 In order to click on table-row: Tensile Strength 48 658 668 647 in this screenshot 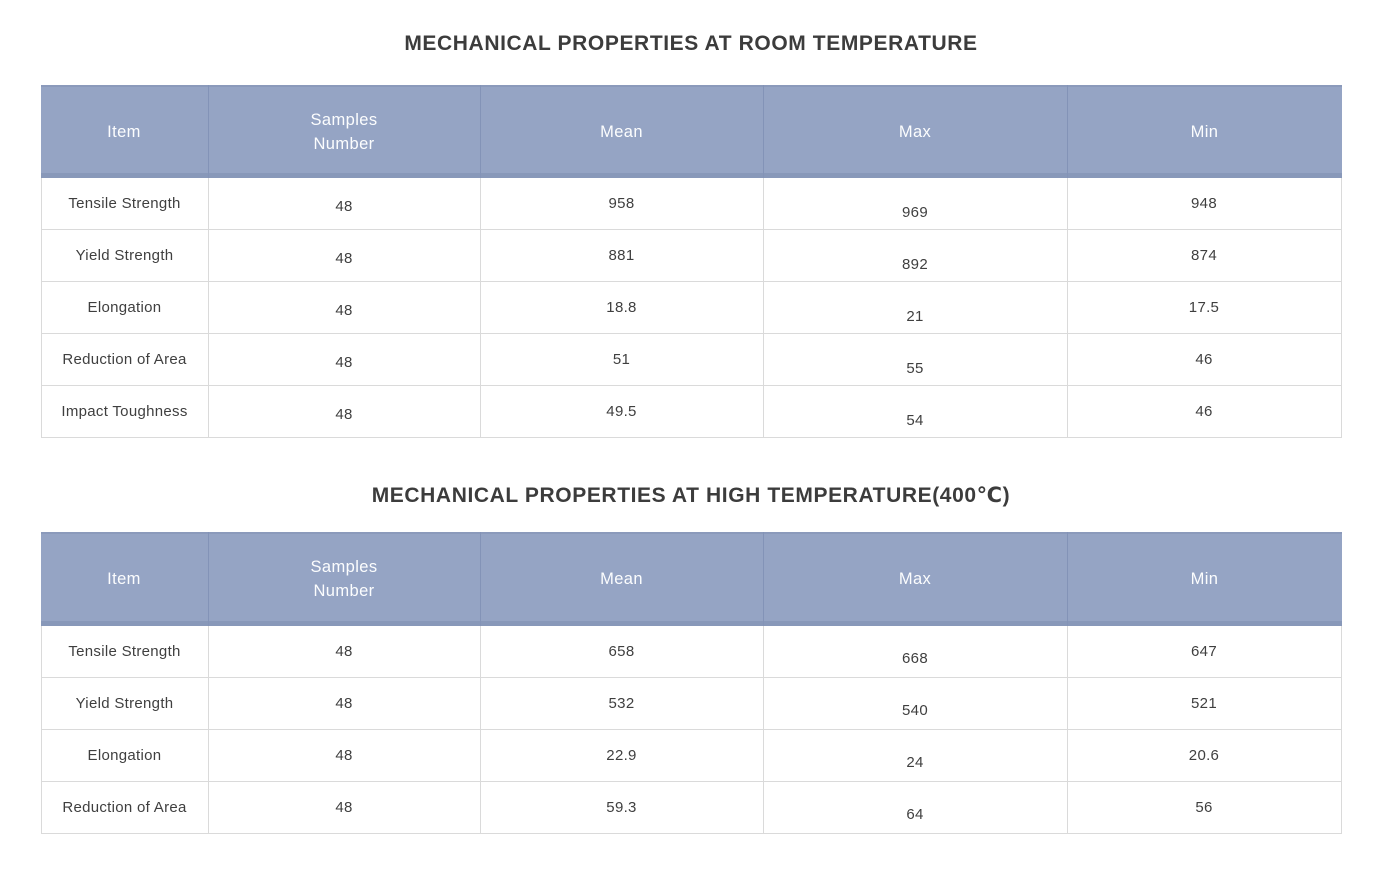, I will do `click(691, 652)`.